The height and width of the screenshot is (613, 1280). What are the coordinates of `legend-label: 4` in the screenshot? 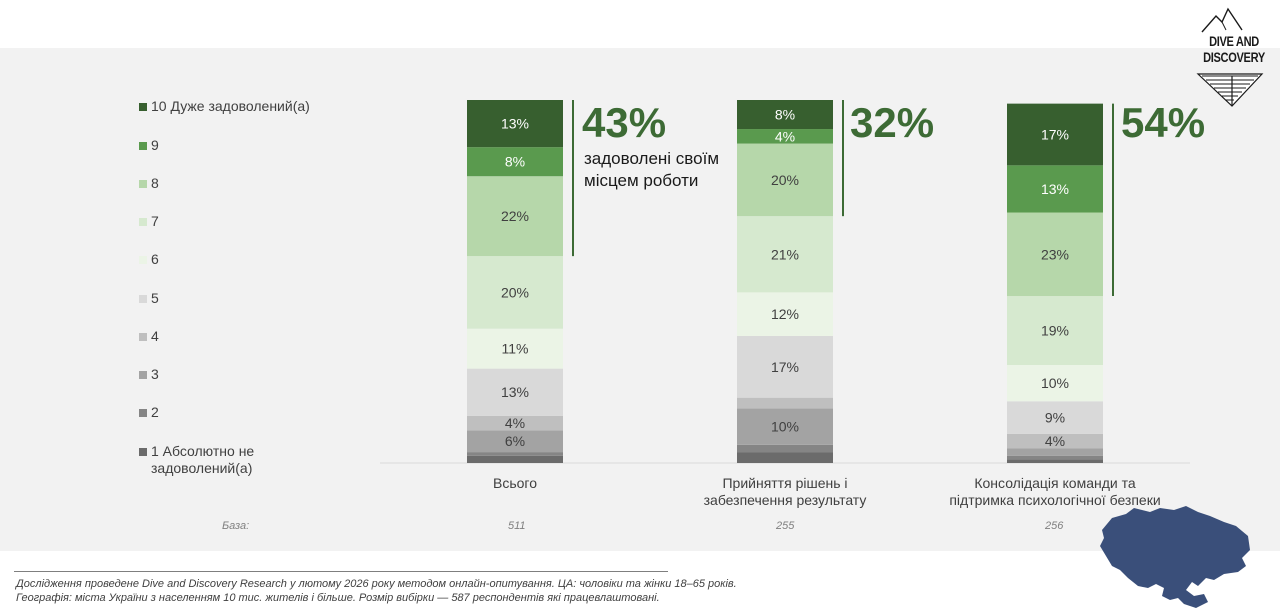 It's located at (155, 336).